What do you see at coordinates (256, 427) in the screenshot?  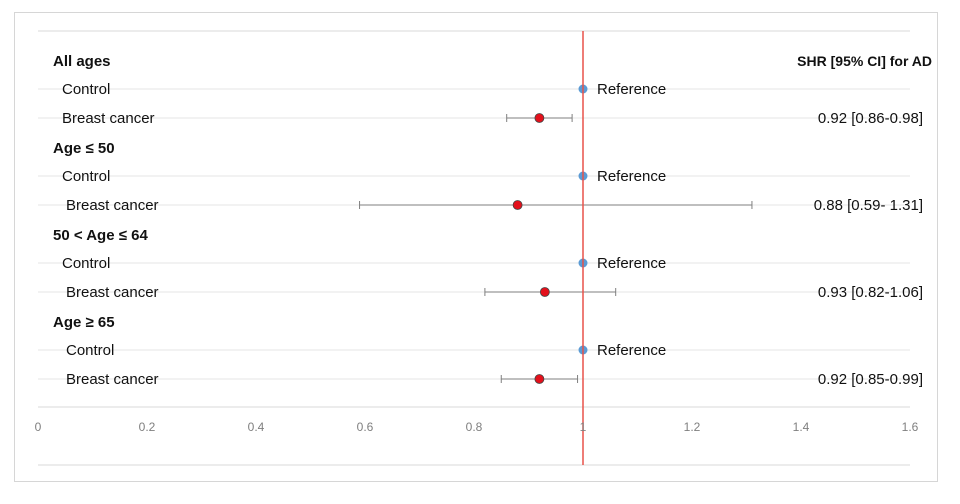 I see `x-tick-label: 0.4` at bounding box center [256, 427].